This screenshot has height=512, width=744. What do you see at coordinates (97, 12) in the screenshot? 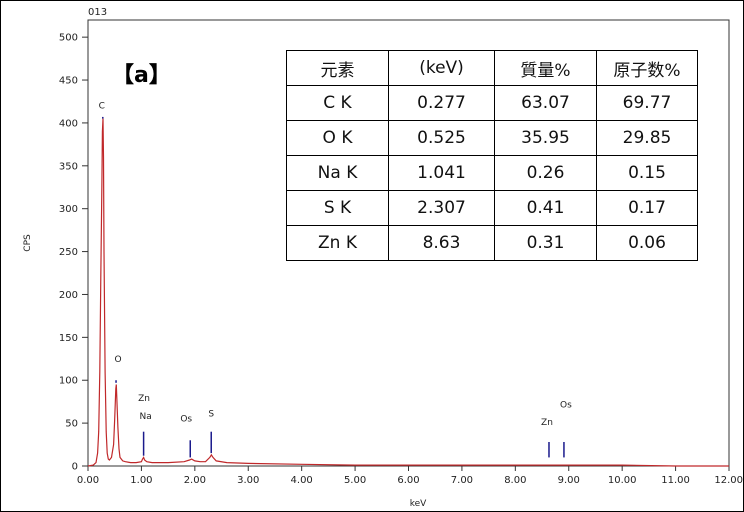
I see `sample-id: 013` at bounding box center [97, 12].